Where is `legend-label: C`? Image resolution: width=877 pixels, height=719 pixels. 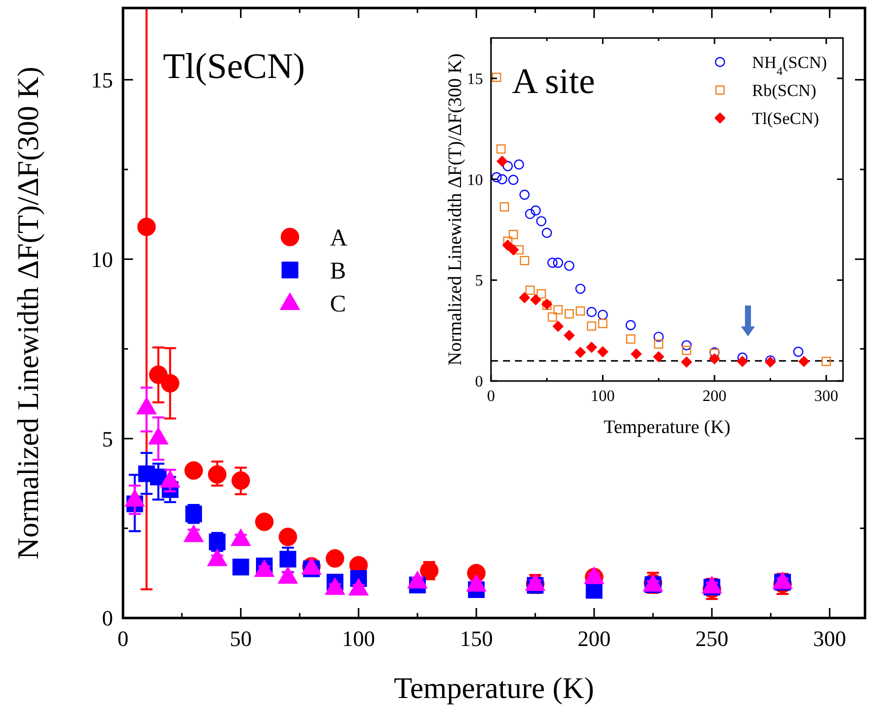 legend-label: C is located at coordinates (338, 304).